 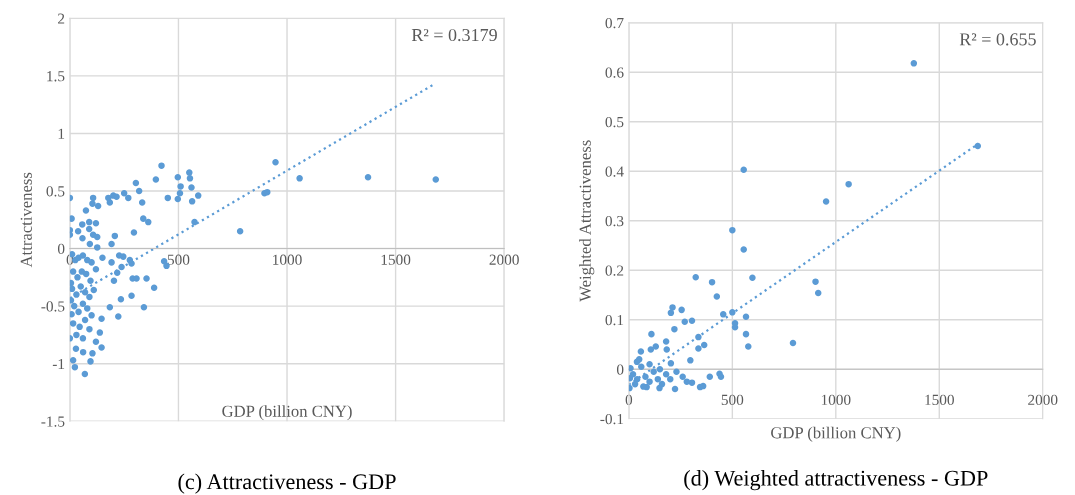 I want to click on y-tick-label: -1.5, so click(x=53, y=421).